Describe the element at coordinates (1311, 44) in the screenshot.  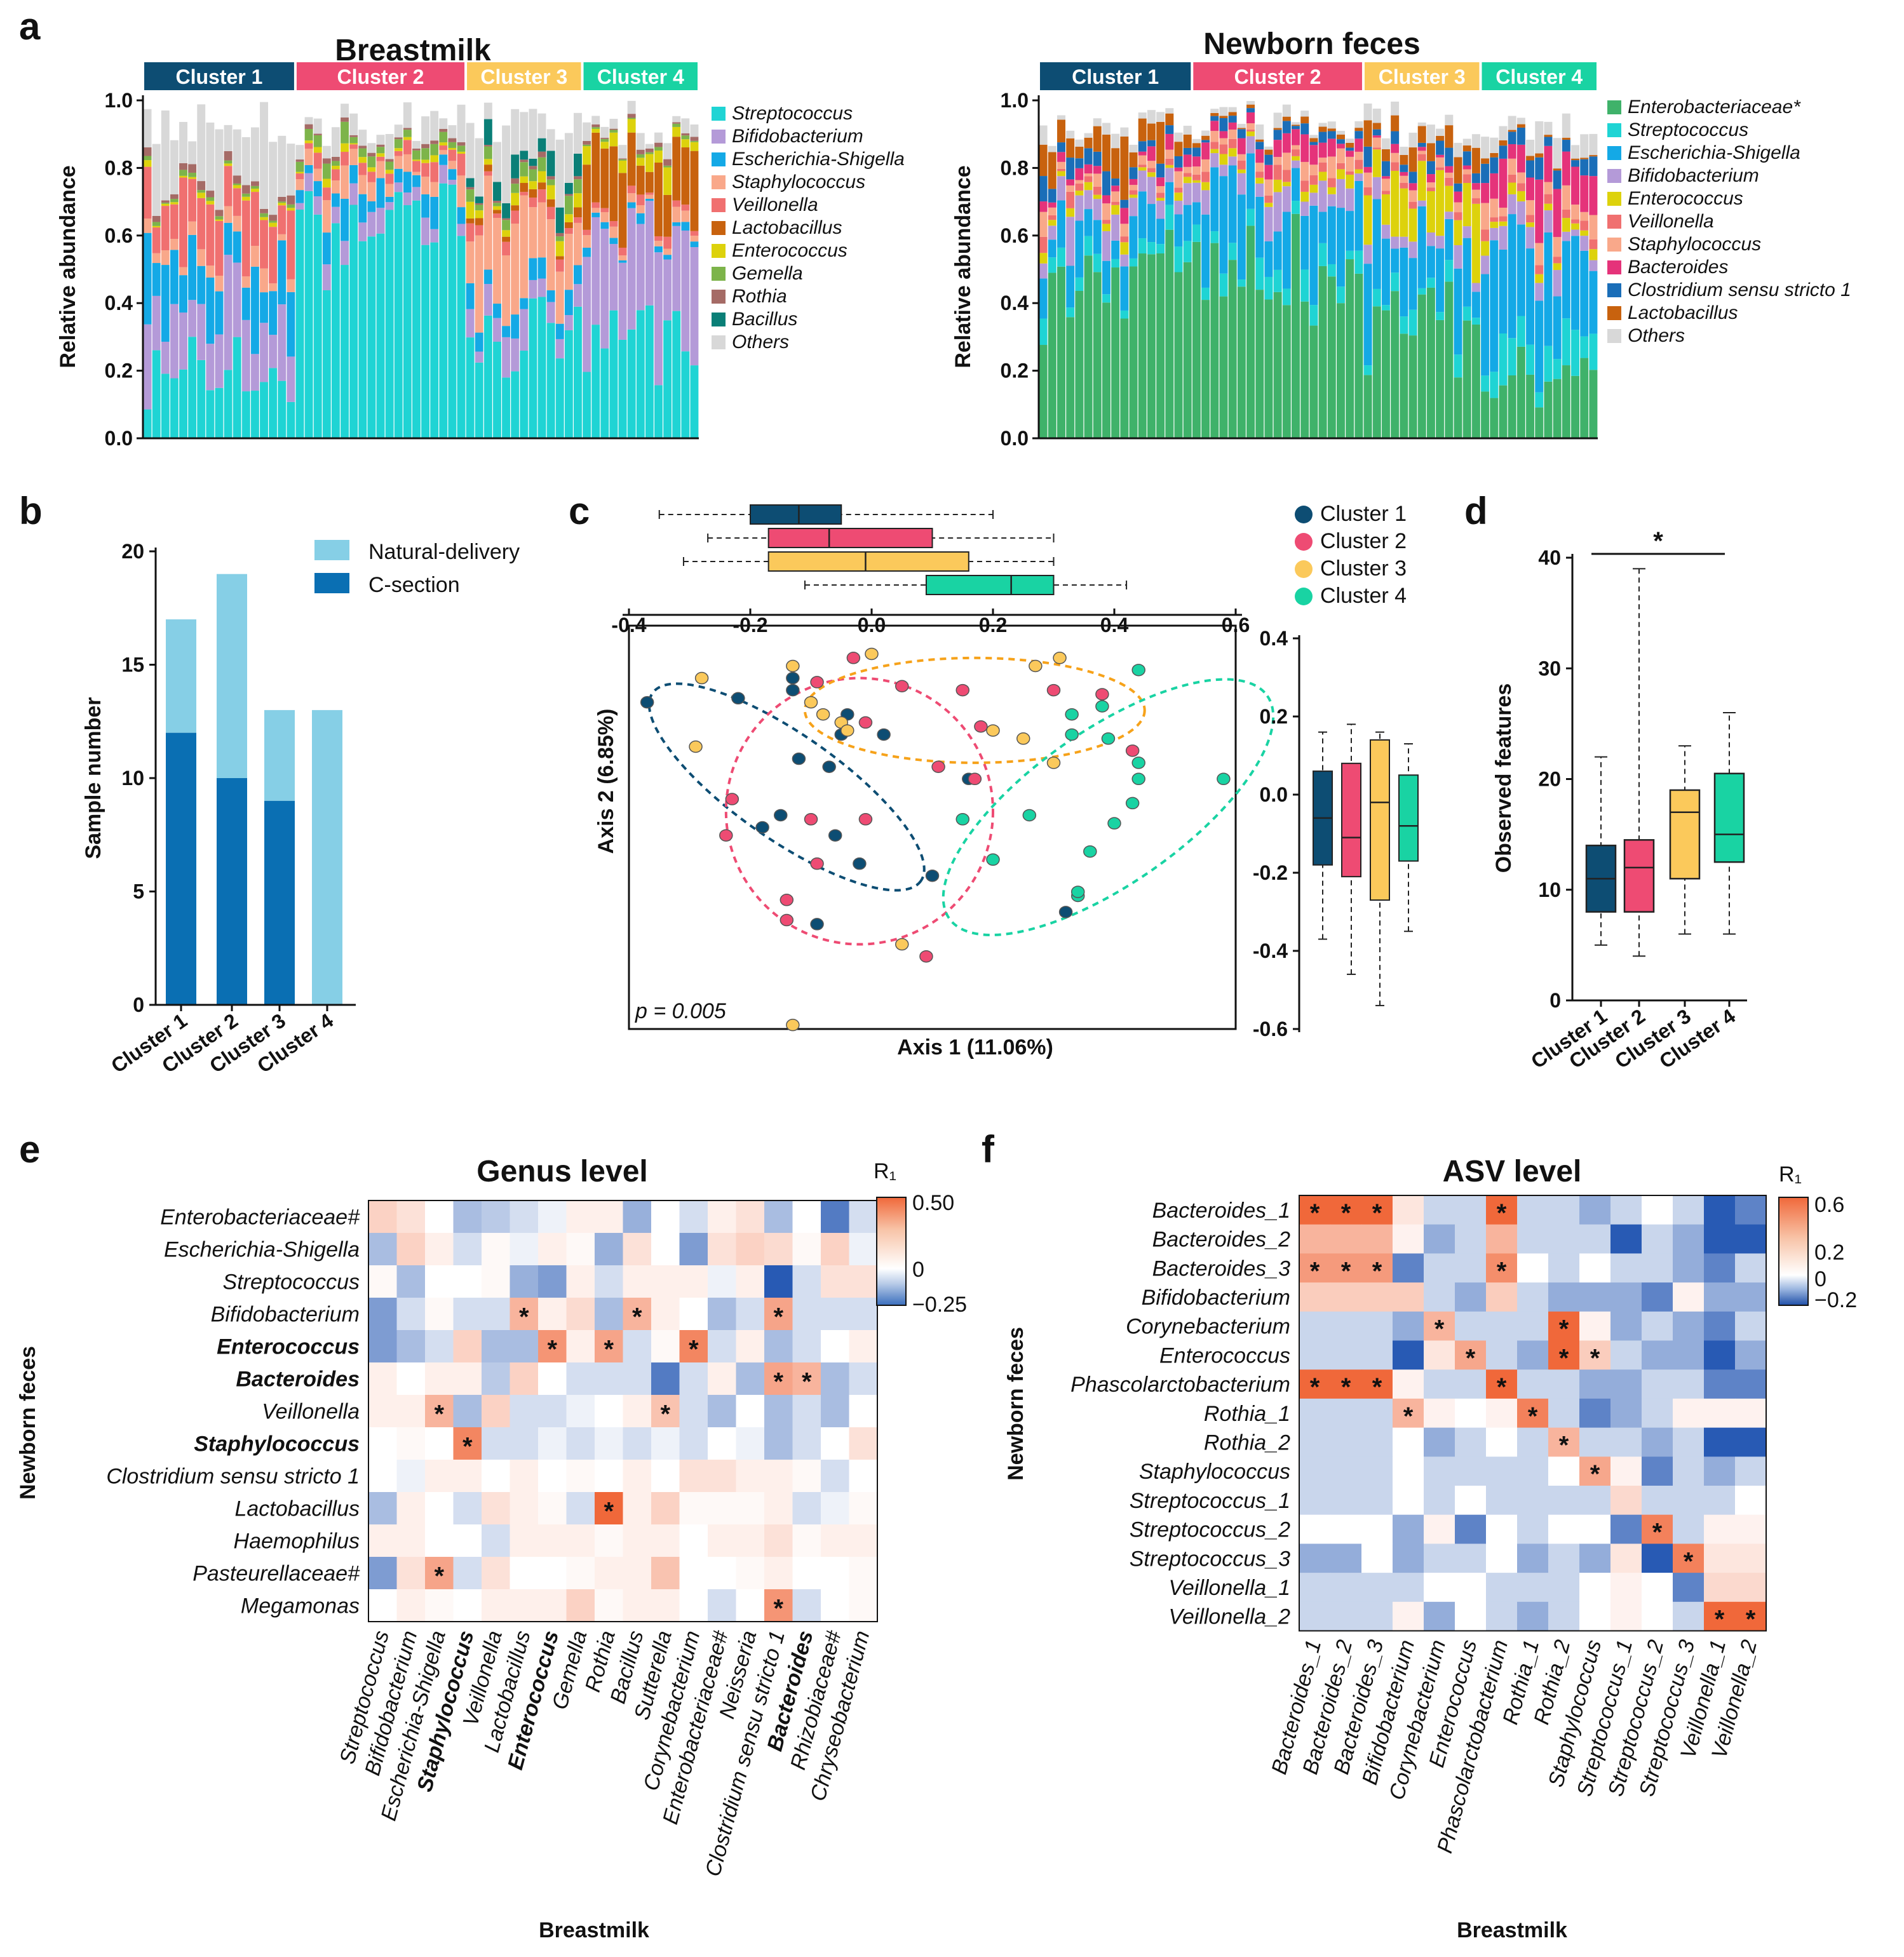
I see `feces-title: Newborn feces` at that location.